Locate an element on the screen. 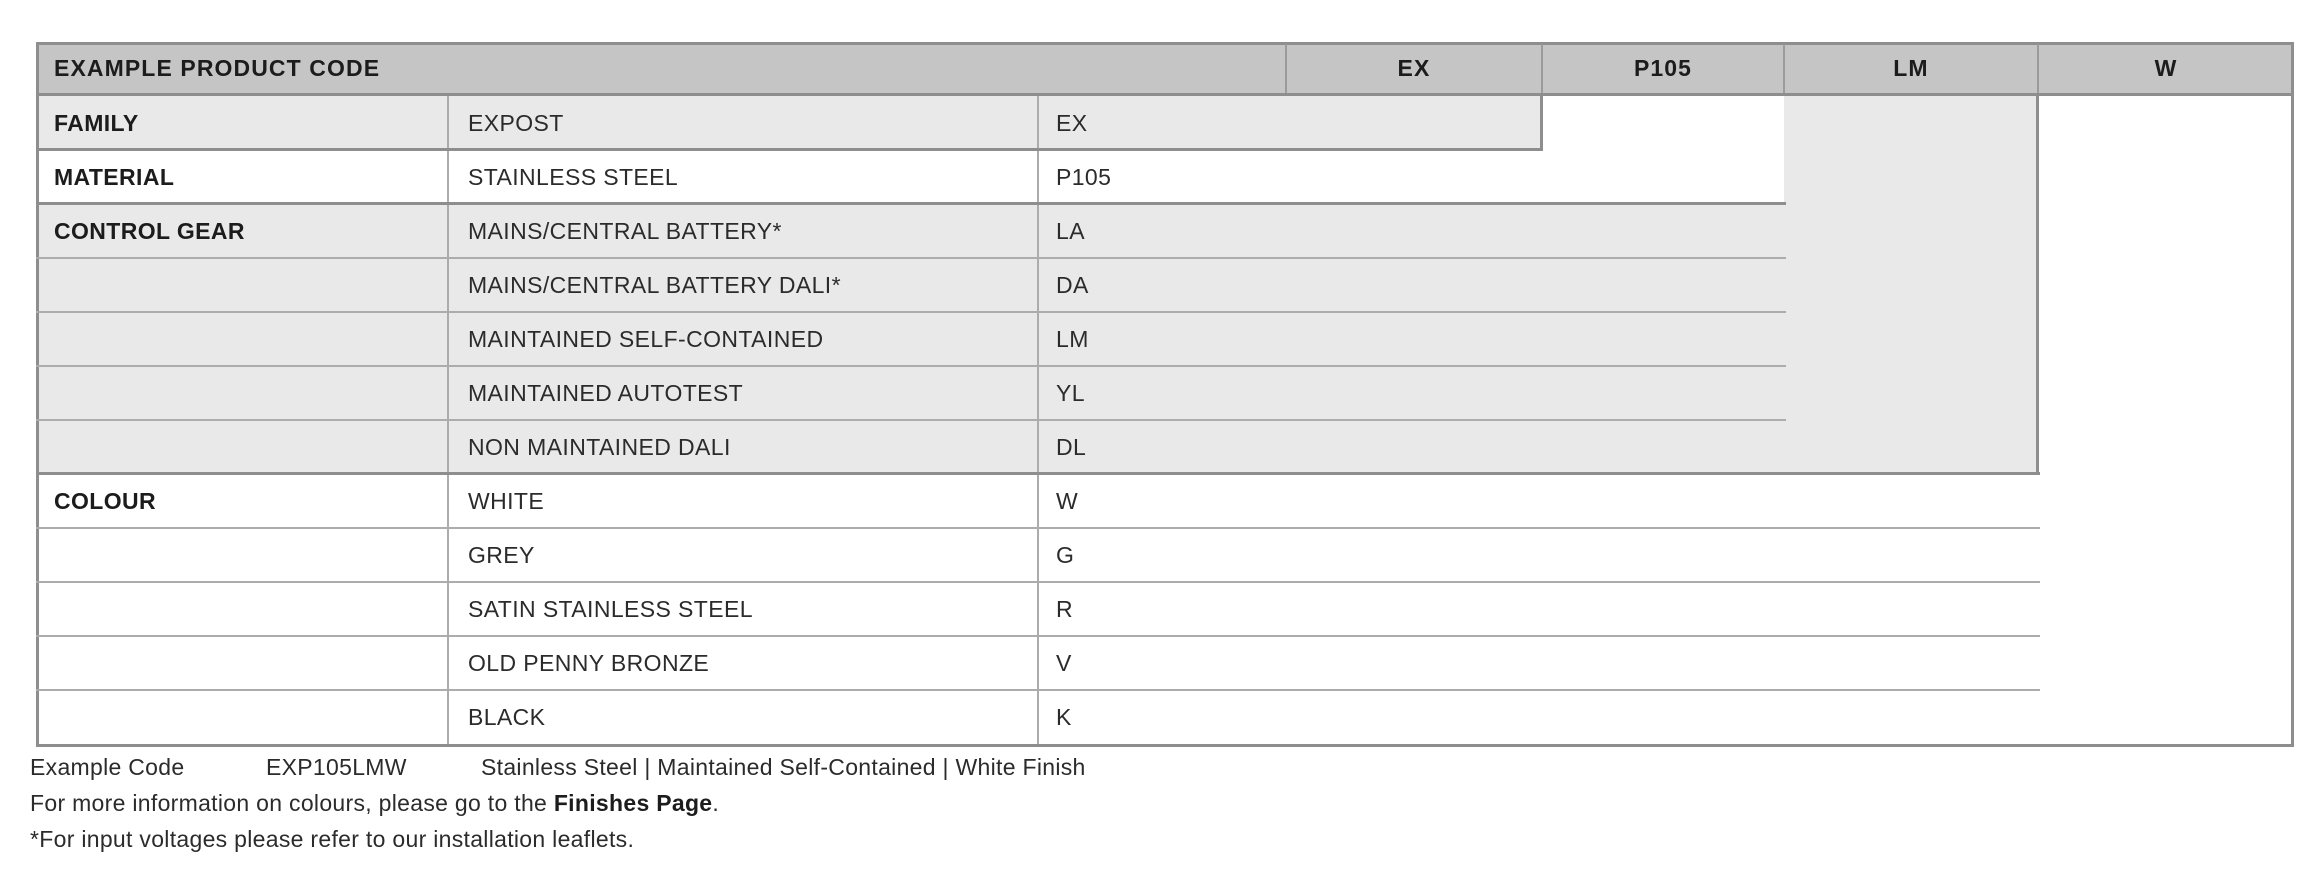 This screenshot has height=883, width=2321. row-label: MATERIAL is located at coordinates (114, 177).